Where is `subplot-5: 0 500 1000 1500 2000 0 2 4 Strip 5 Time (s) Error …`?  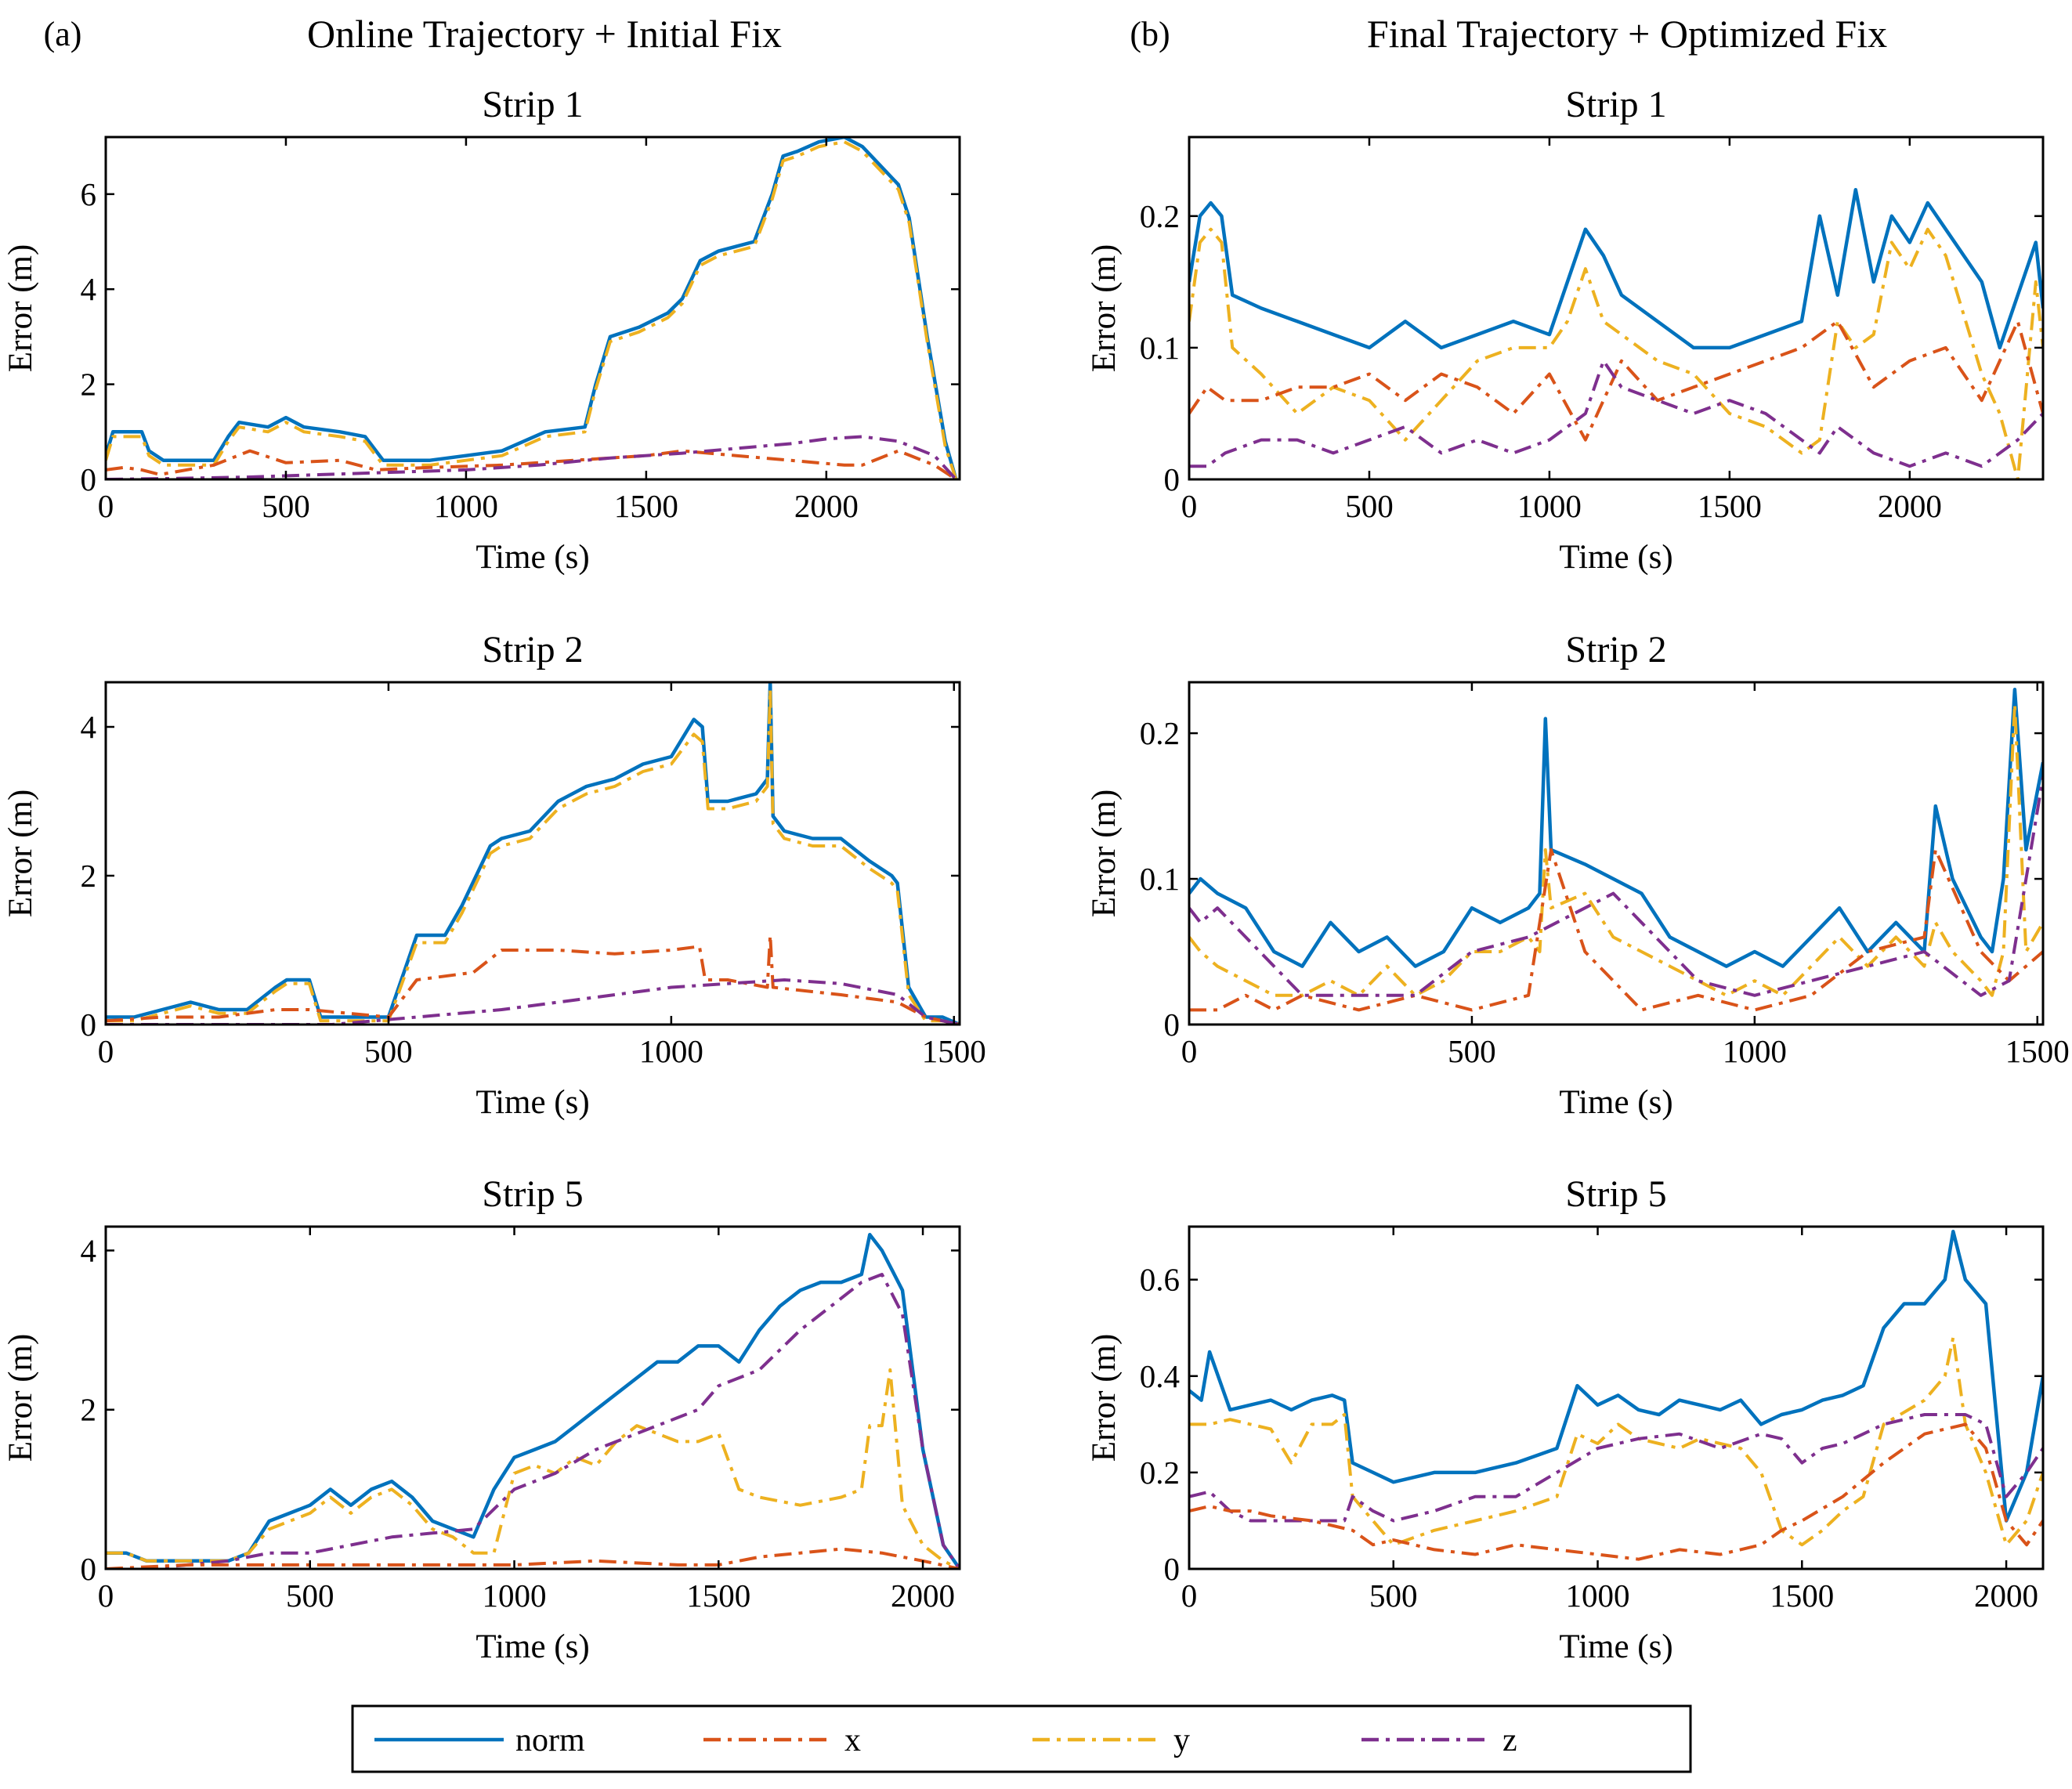
subplot-5: 0 500 1000 1500 2000 0 2 4 Strip 5 Time (s) Error … is located at coordinates (481, 1419).